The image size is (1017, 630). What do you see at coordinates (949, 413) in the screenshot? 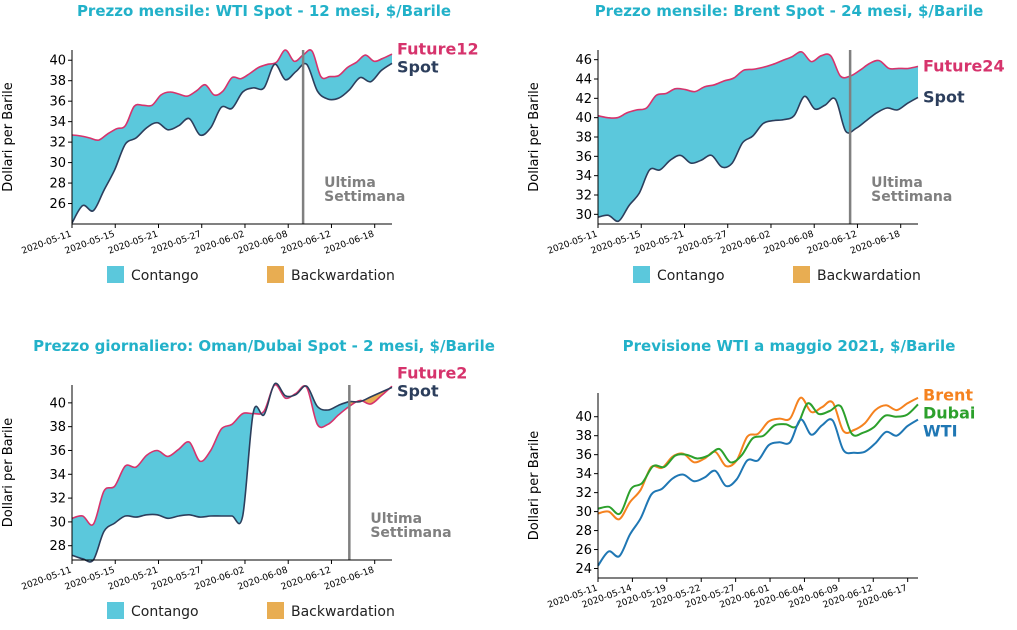
I see `series-label-dubai: Dubai` at bounding box center [949, 413].